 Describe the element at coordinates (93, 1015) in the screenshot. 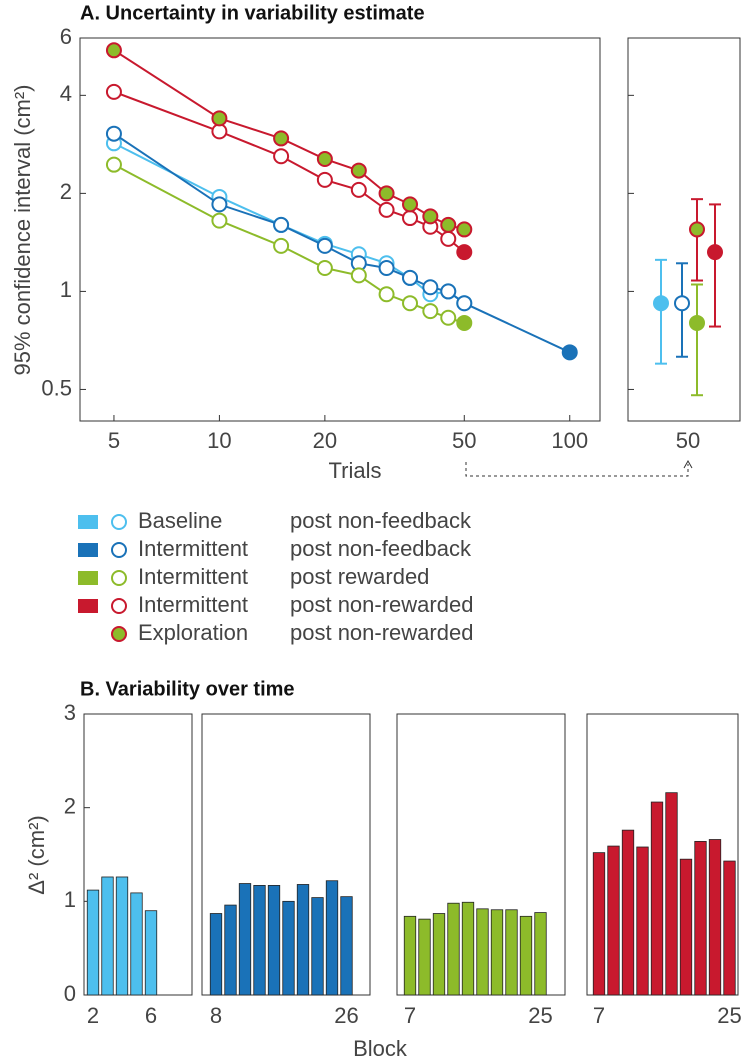

I see `x-tick-label: 2` at that location.